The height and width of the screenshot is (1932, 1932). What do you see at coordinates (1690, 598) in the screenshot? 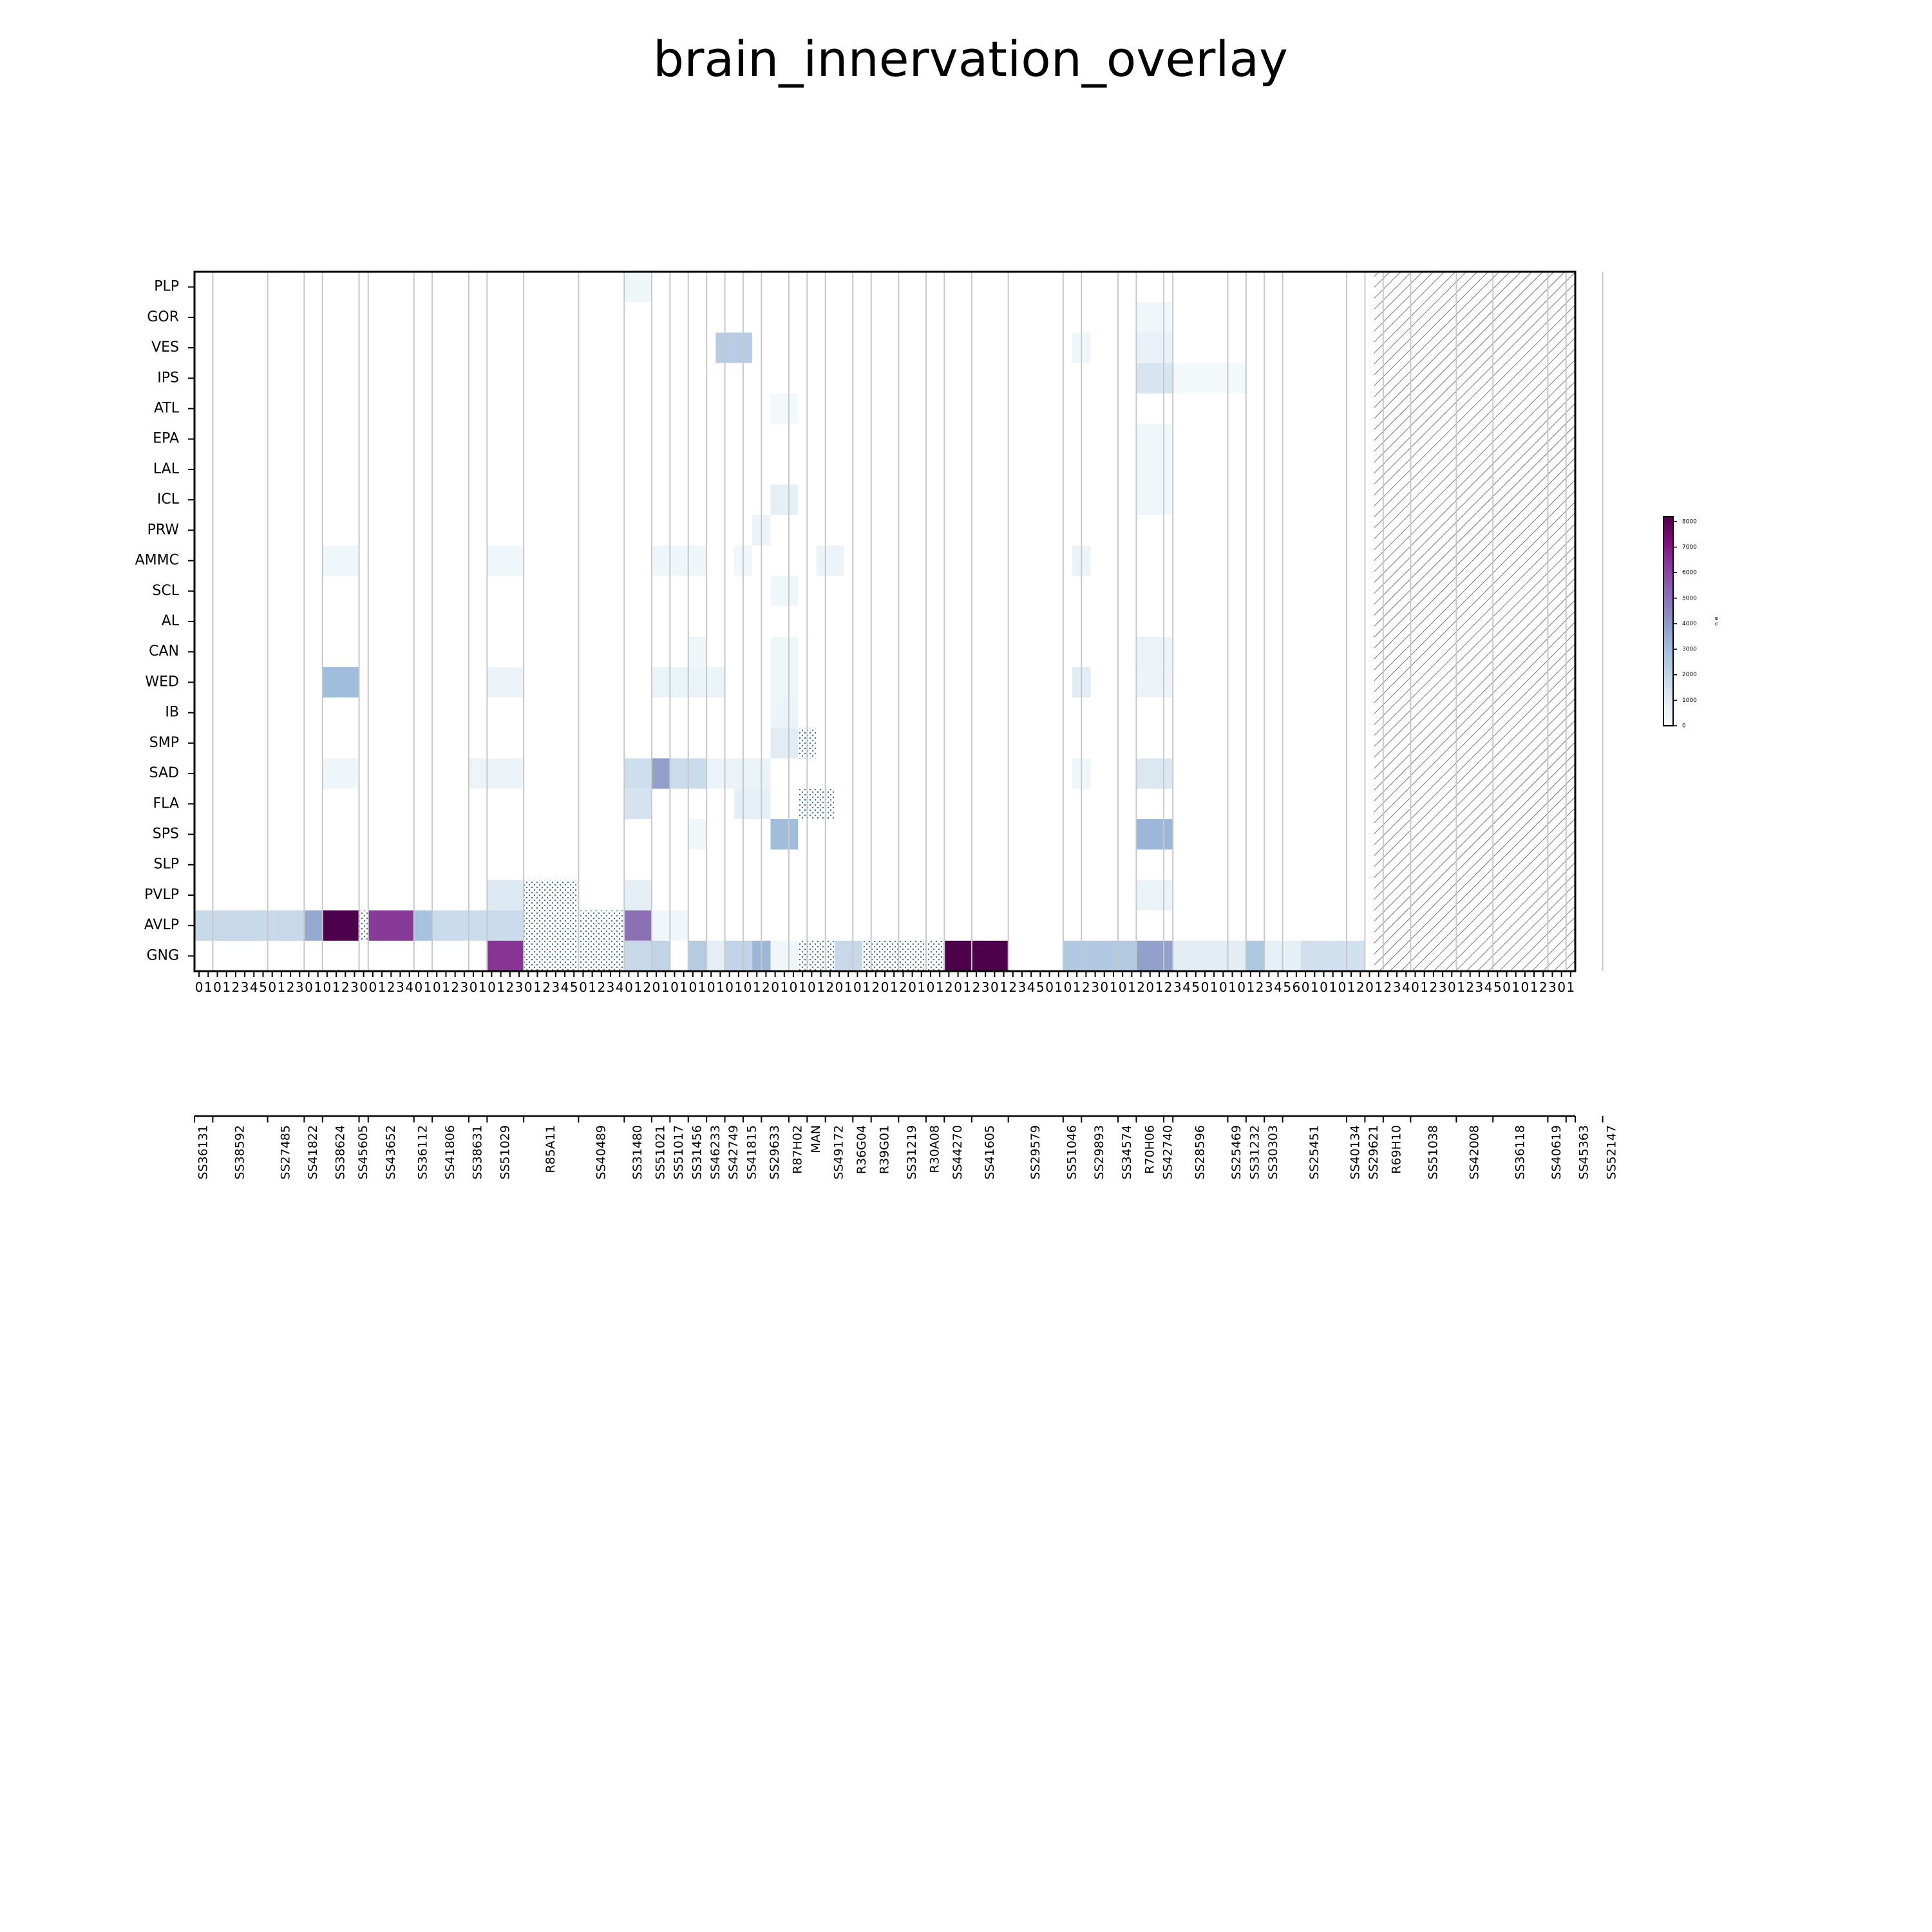
I see `colorbar-tick-label: 5000` at bounding box center [1690, 598].